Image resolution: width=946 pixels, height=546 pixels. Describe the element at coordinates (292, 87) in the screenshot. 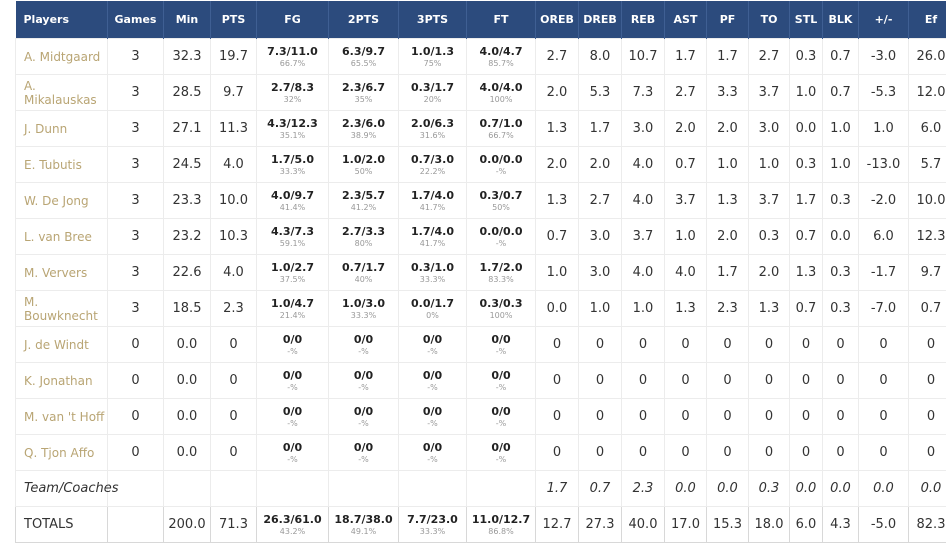

I see `made-attempted: 2.7/8.3` at that location.